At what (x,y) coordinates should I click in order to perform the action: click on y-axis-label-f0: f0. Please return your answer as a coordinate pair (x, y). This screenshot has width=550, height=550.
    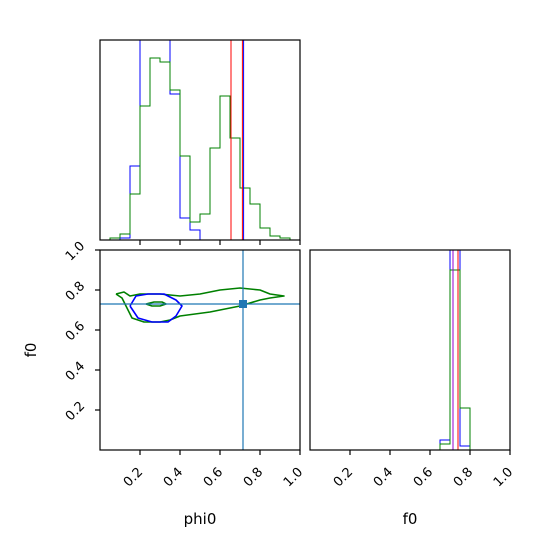
    Looking at the image, I should click on (31, 350).